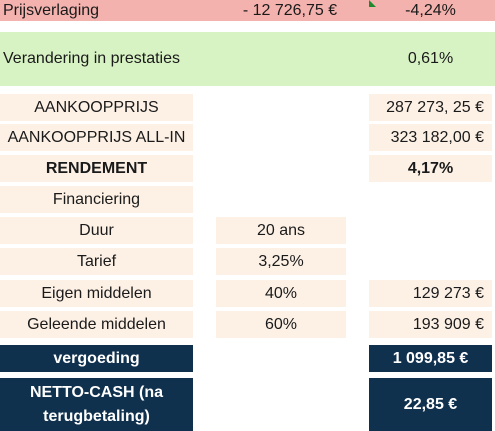 Image resolution: width=495 pixels, height=431 pixels. What do you see at coordinates (290, 59) in the screenshot?
I see `performance-change-mid` at bounding box center [290, 59].